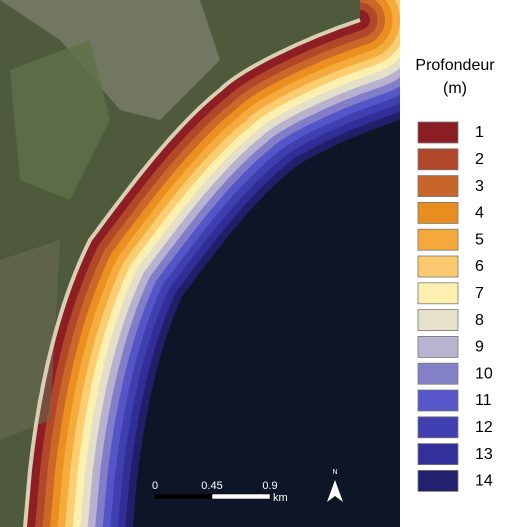  Describe the element at coordinates (479, 293) in the screenshot. I see `legend-label: 7` at that location.